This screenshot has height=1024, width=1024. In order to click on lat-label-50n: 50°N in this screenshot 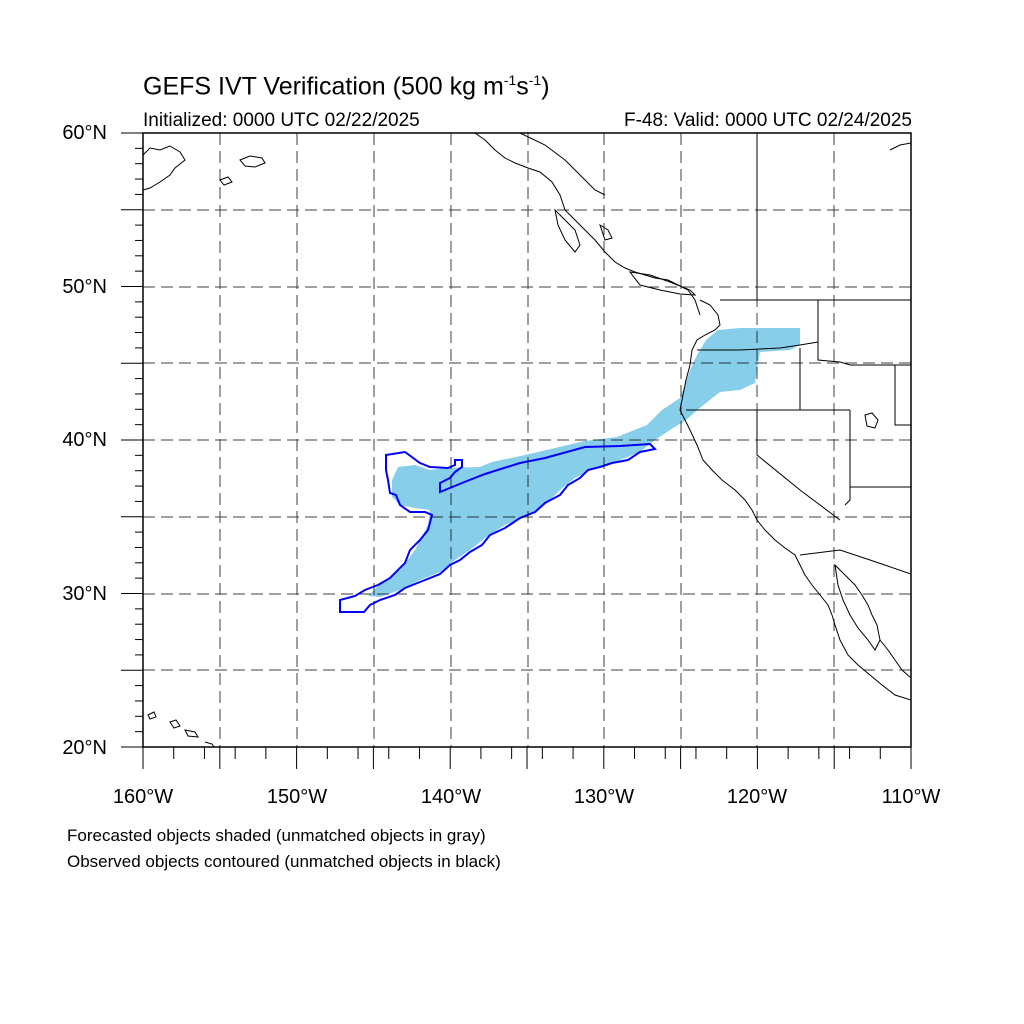, I will do `click(84, 287)`.